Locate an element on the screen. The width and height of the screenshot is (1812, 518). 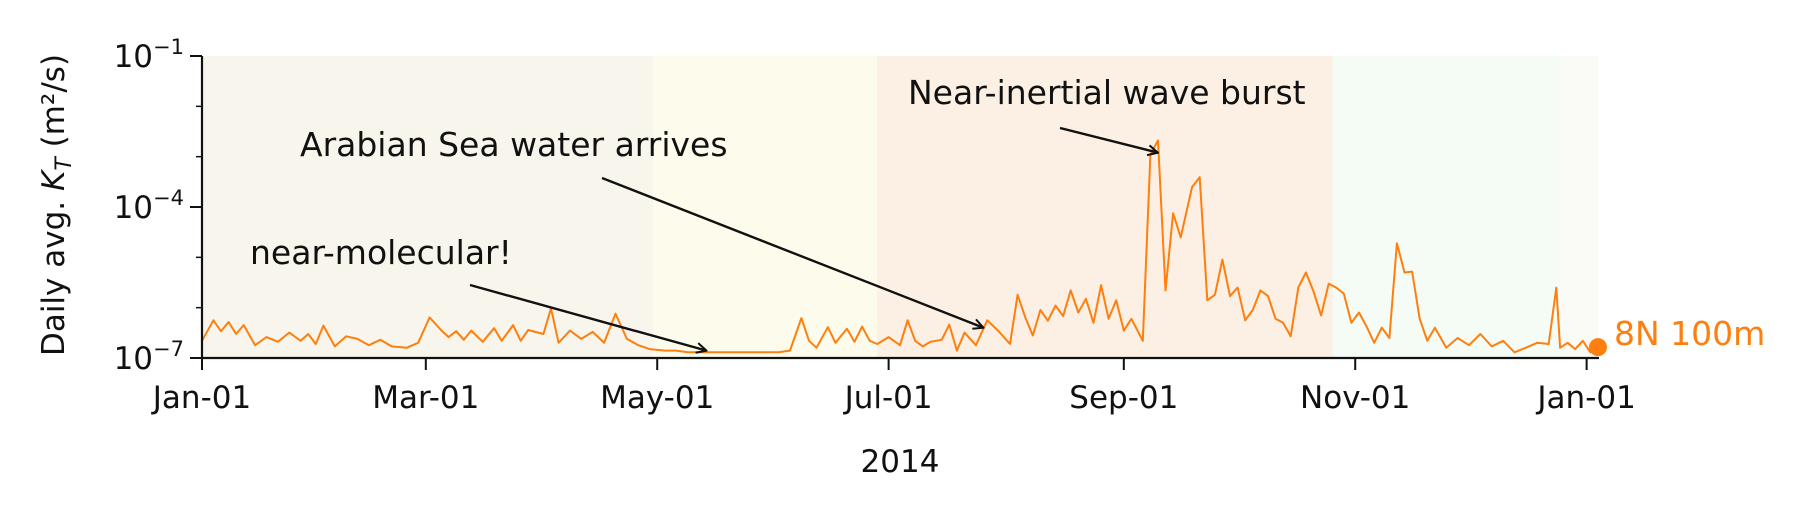
y-tick-label-exp-2: −1 is located at coordinates (168, 47).